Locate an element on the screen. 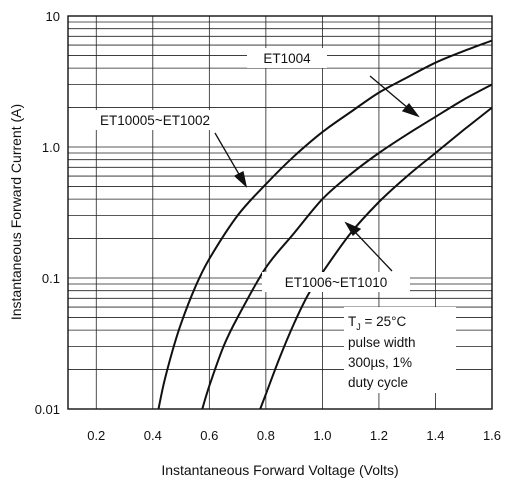  x-tick-label-0: 0.2 is located at coordinates (96, 435).